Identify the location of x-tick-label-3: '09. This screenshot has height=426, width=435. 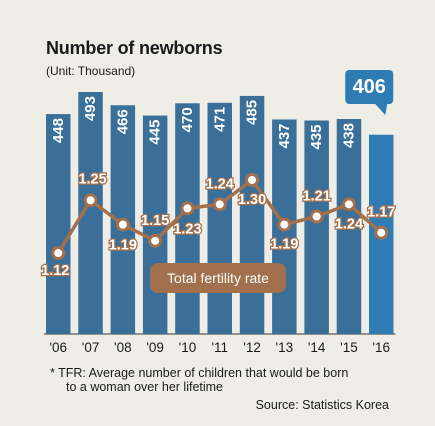
(155, 347).